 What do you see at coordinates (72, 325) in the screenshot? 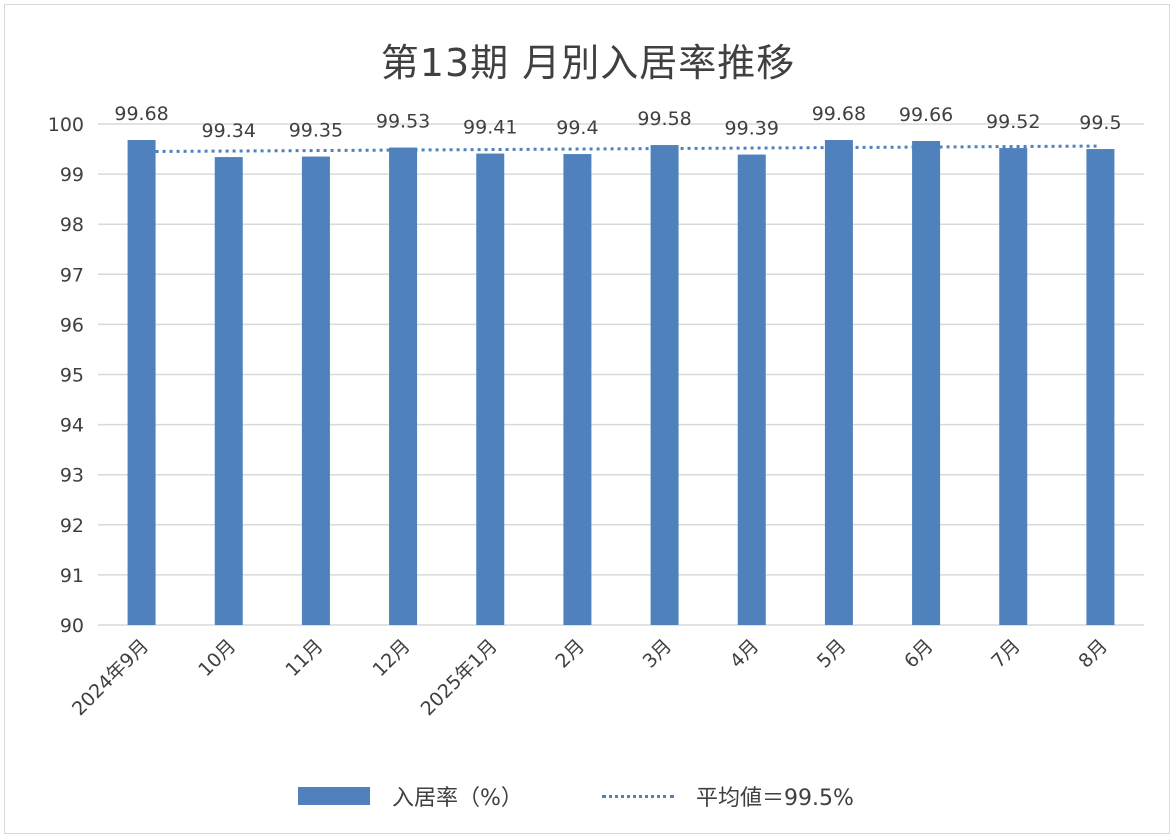
I see `y-tick-label: 96` at bounding box center [72, 325].